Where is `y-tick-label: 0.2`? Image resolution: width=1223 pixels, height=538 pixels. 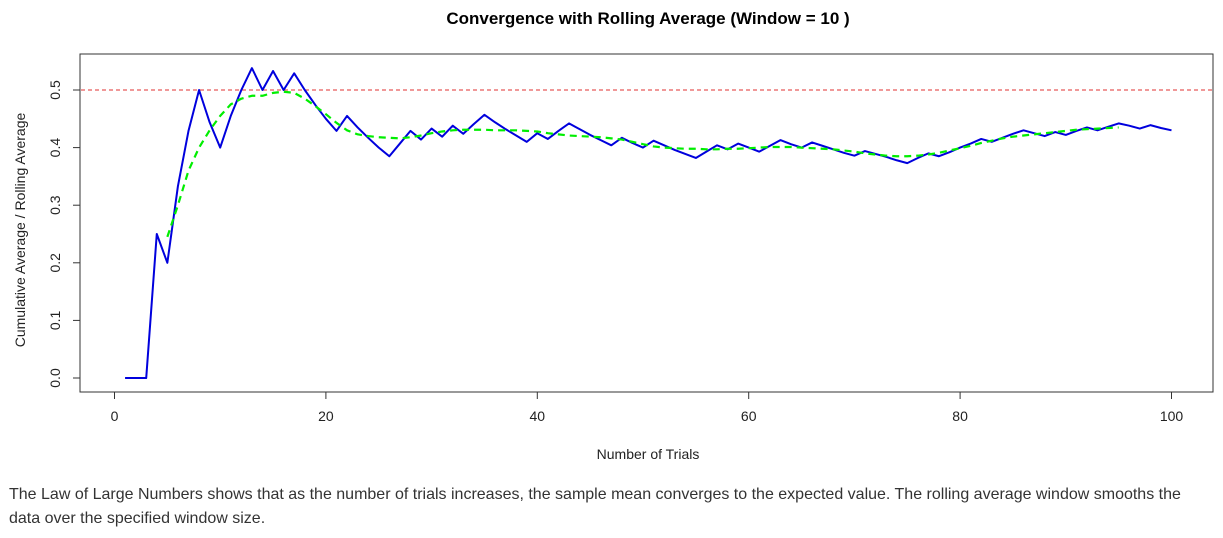
y-tick-label: 0.2 is located at coordinates (55, 263).